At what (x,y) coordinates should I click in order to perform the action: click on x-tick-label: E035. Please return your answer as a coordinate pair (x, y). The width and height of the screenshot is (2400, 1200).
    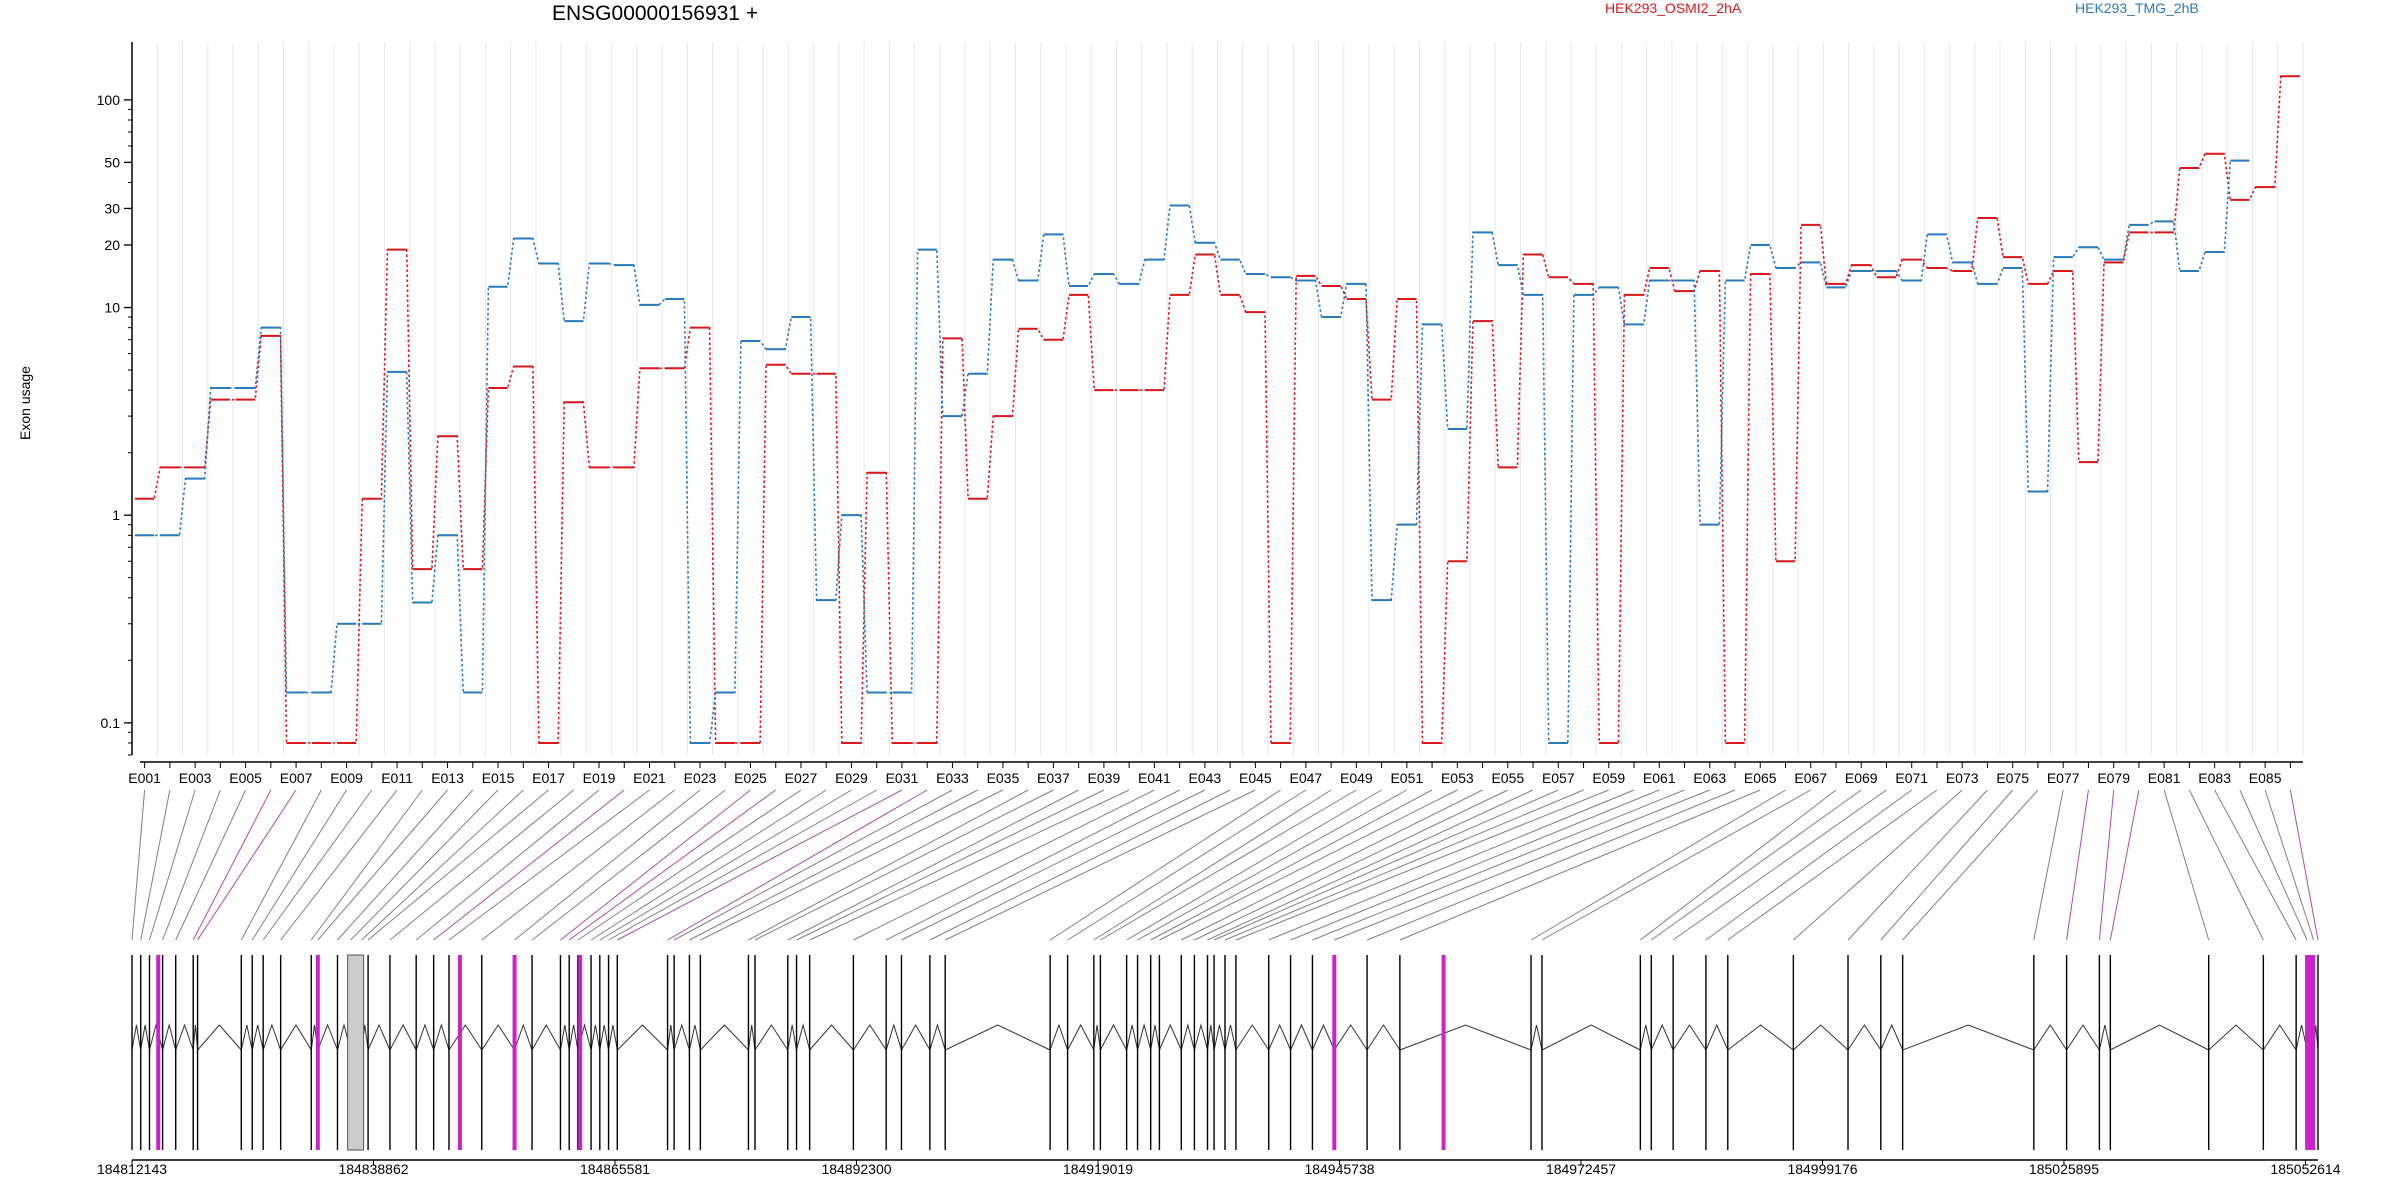
    Looking at the image, I should click on (1003, 778).